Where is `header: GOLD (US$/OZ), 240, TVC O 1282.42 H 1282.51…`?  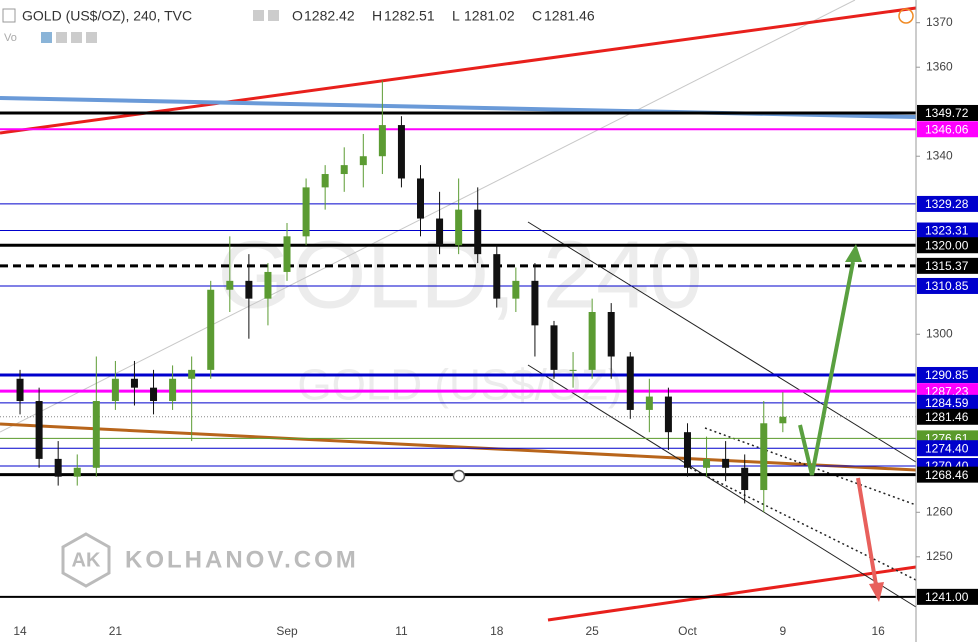 header: GOLD (US$/OZ), 240, TVC O 1282.42 H 1282.51… is located at coordinates (458, 26).